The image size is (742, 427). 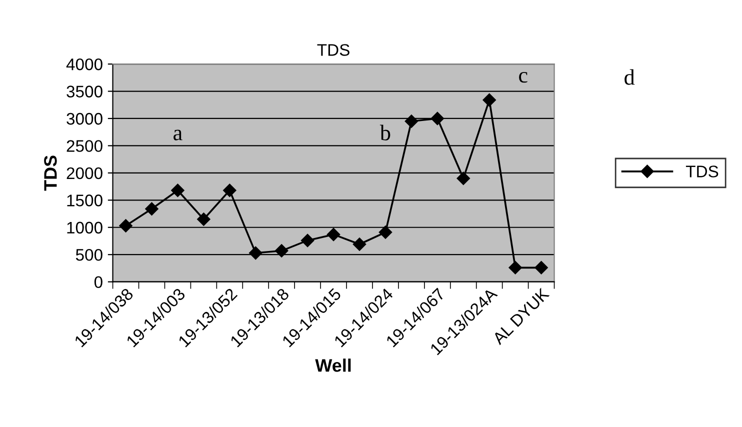 I want to click on y-tick-label: 500, so click(x=89, y=255).